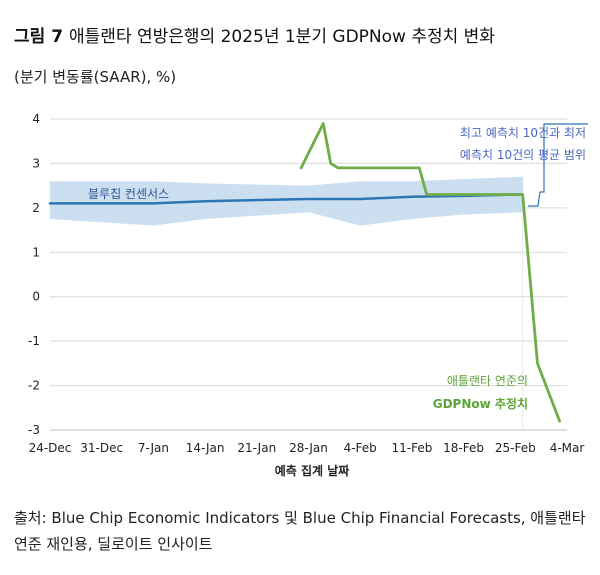  What do you see at coordinates (36, 252) in the screenshot?
I see `y-tick-label: 1` at bounding box center [36, 252].